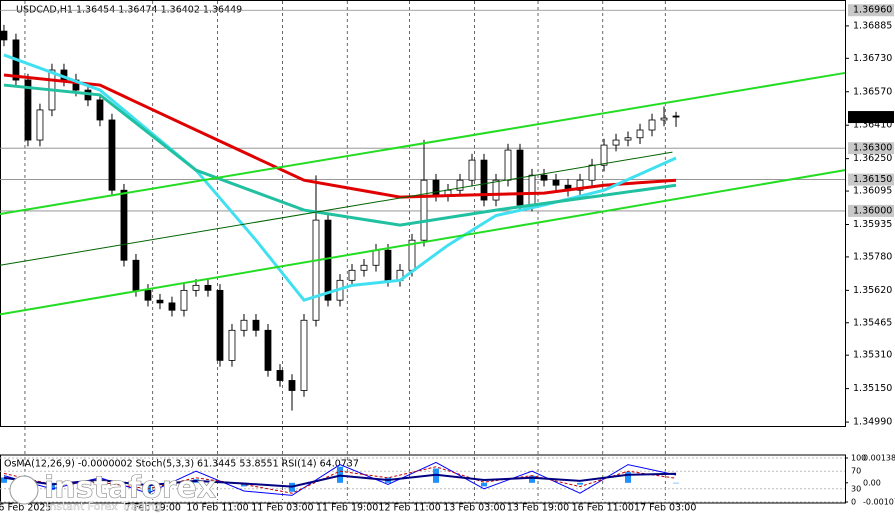 The height and width of the screenshot is (515, 895). Describe the element at coordinates (856, 488) in the screenshot. I see `indicator-tick-label: 30` at that location.